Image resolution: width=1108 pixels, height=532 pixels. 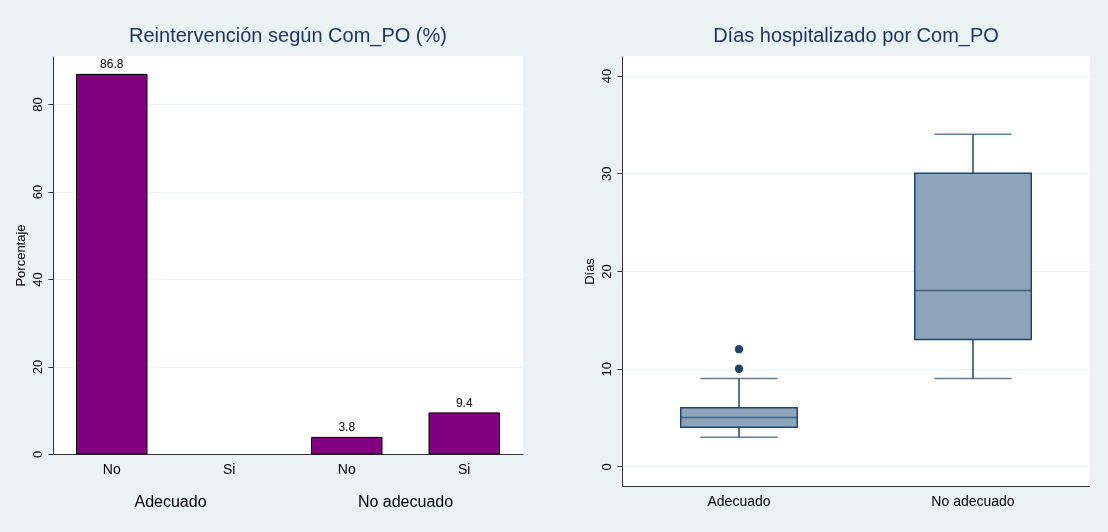 What do you see at coordinates (606, 174) in the screenshot?
I see `y-tick-label: 30` at bounding box center [606, 174].